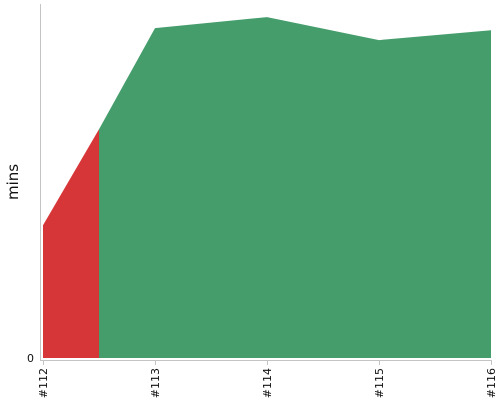  What do you see at coordinates (13, 182) in the screenshot?
I see `y-axis-title: mins` at bounding box center [13, 182].